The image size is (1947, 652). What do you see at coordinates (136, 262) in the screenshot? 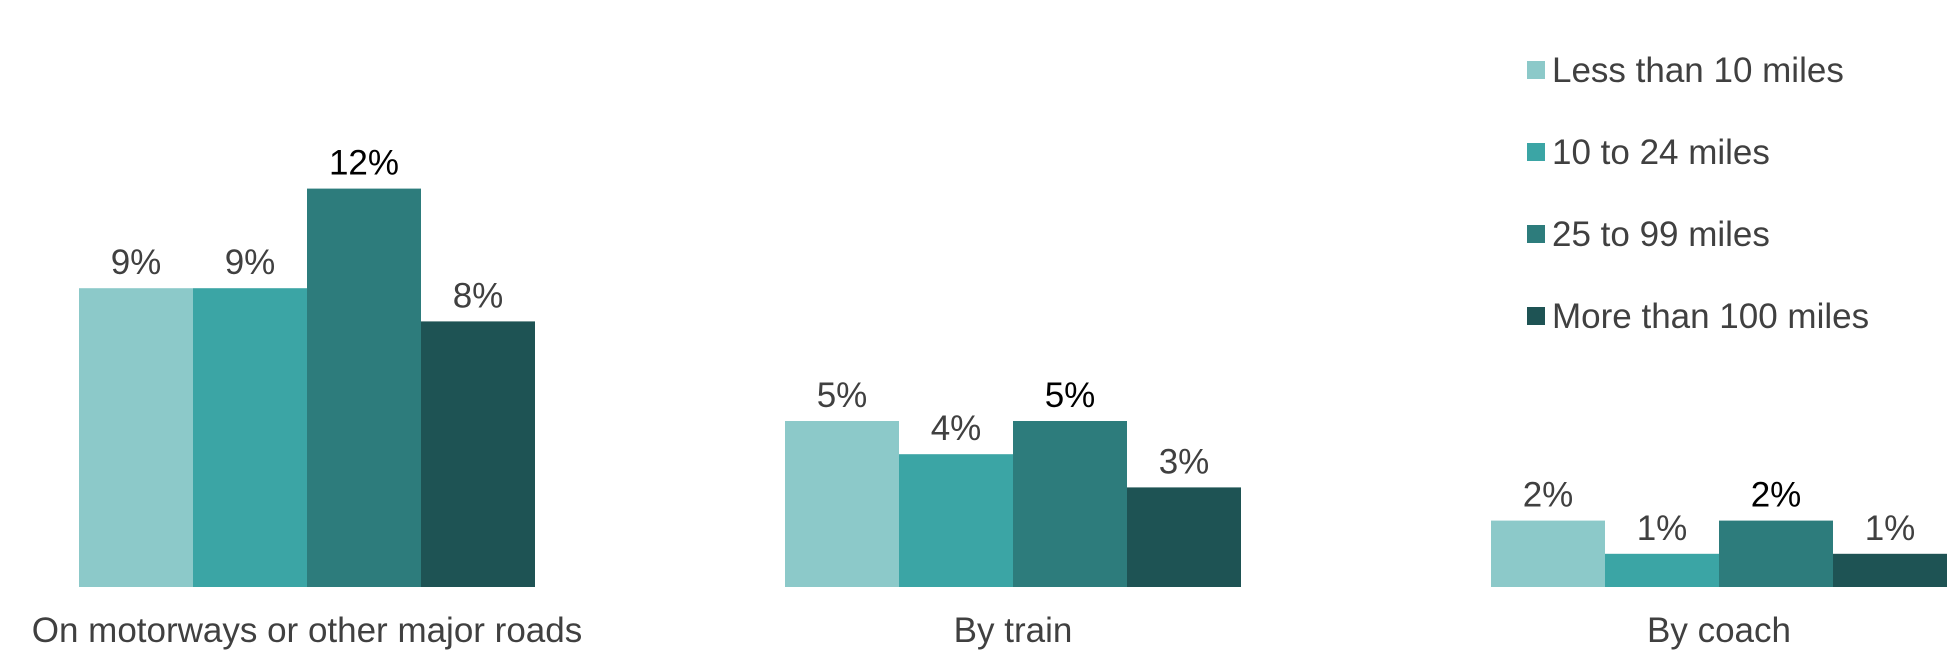
I see `value-label-1-1: 9%` at bounding box center [136, 262].